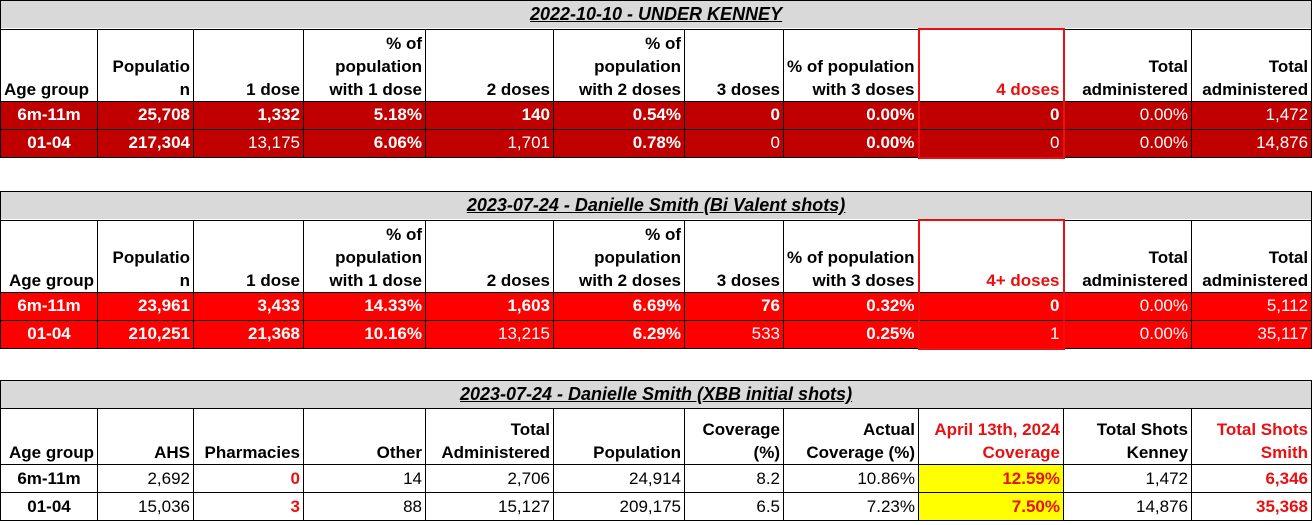  Describe the element at coordinates (1251, 506) in the screenshot. I see `cell: 35,368` at that location.